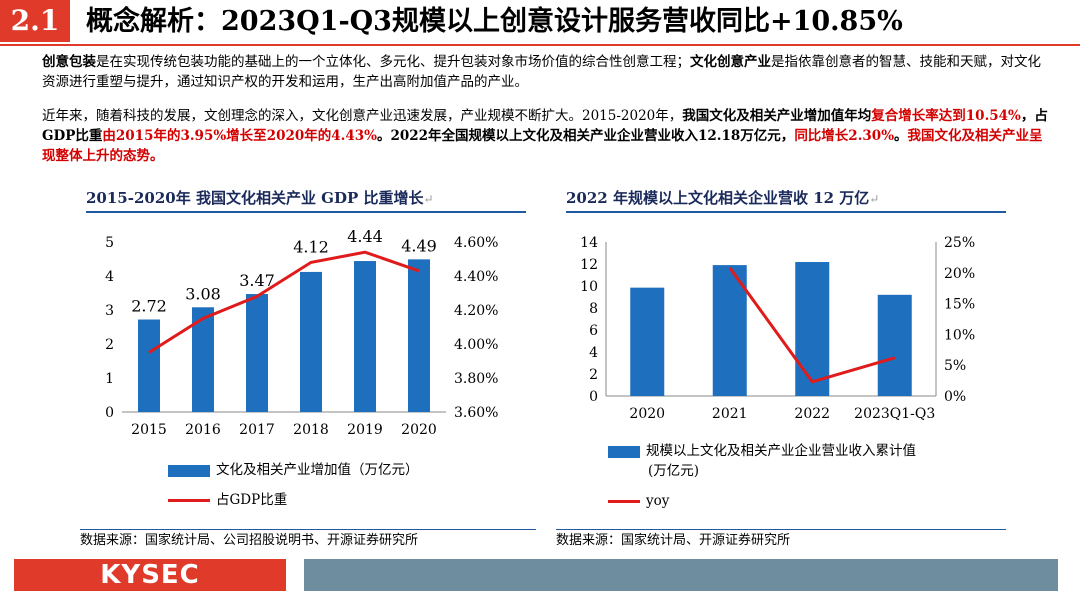 The width and height of the screenshot is (1080, 607). Describe the element at coordinates (658, 501) in the screenshot. I see `legend-label: yoy` at that location.